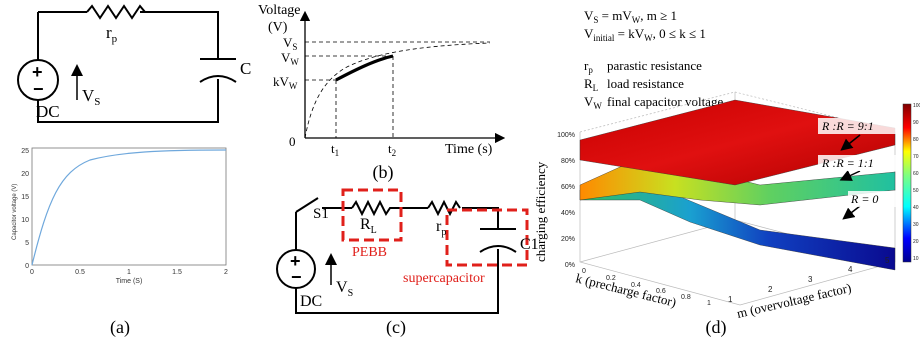 The width and height of the screenshot is (920, 345). What do you see at coordinates (850, 269) in the screenshot?
I see `svg-text: 4` at bounding box center [850, 269].